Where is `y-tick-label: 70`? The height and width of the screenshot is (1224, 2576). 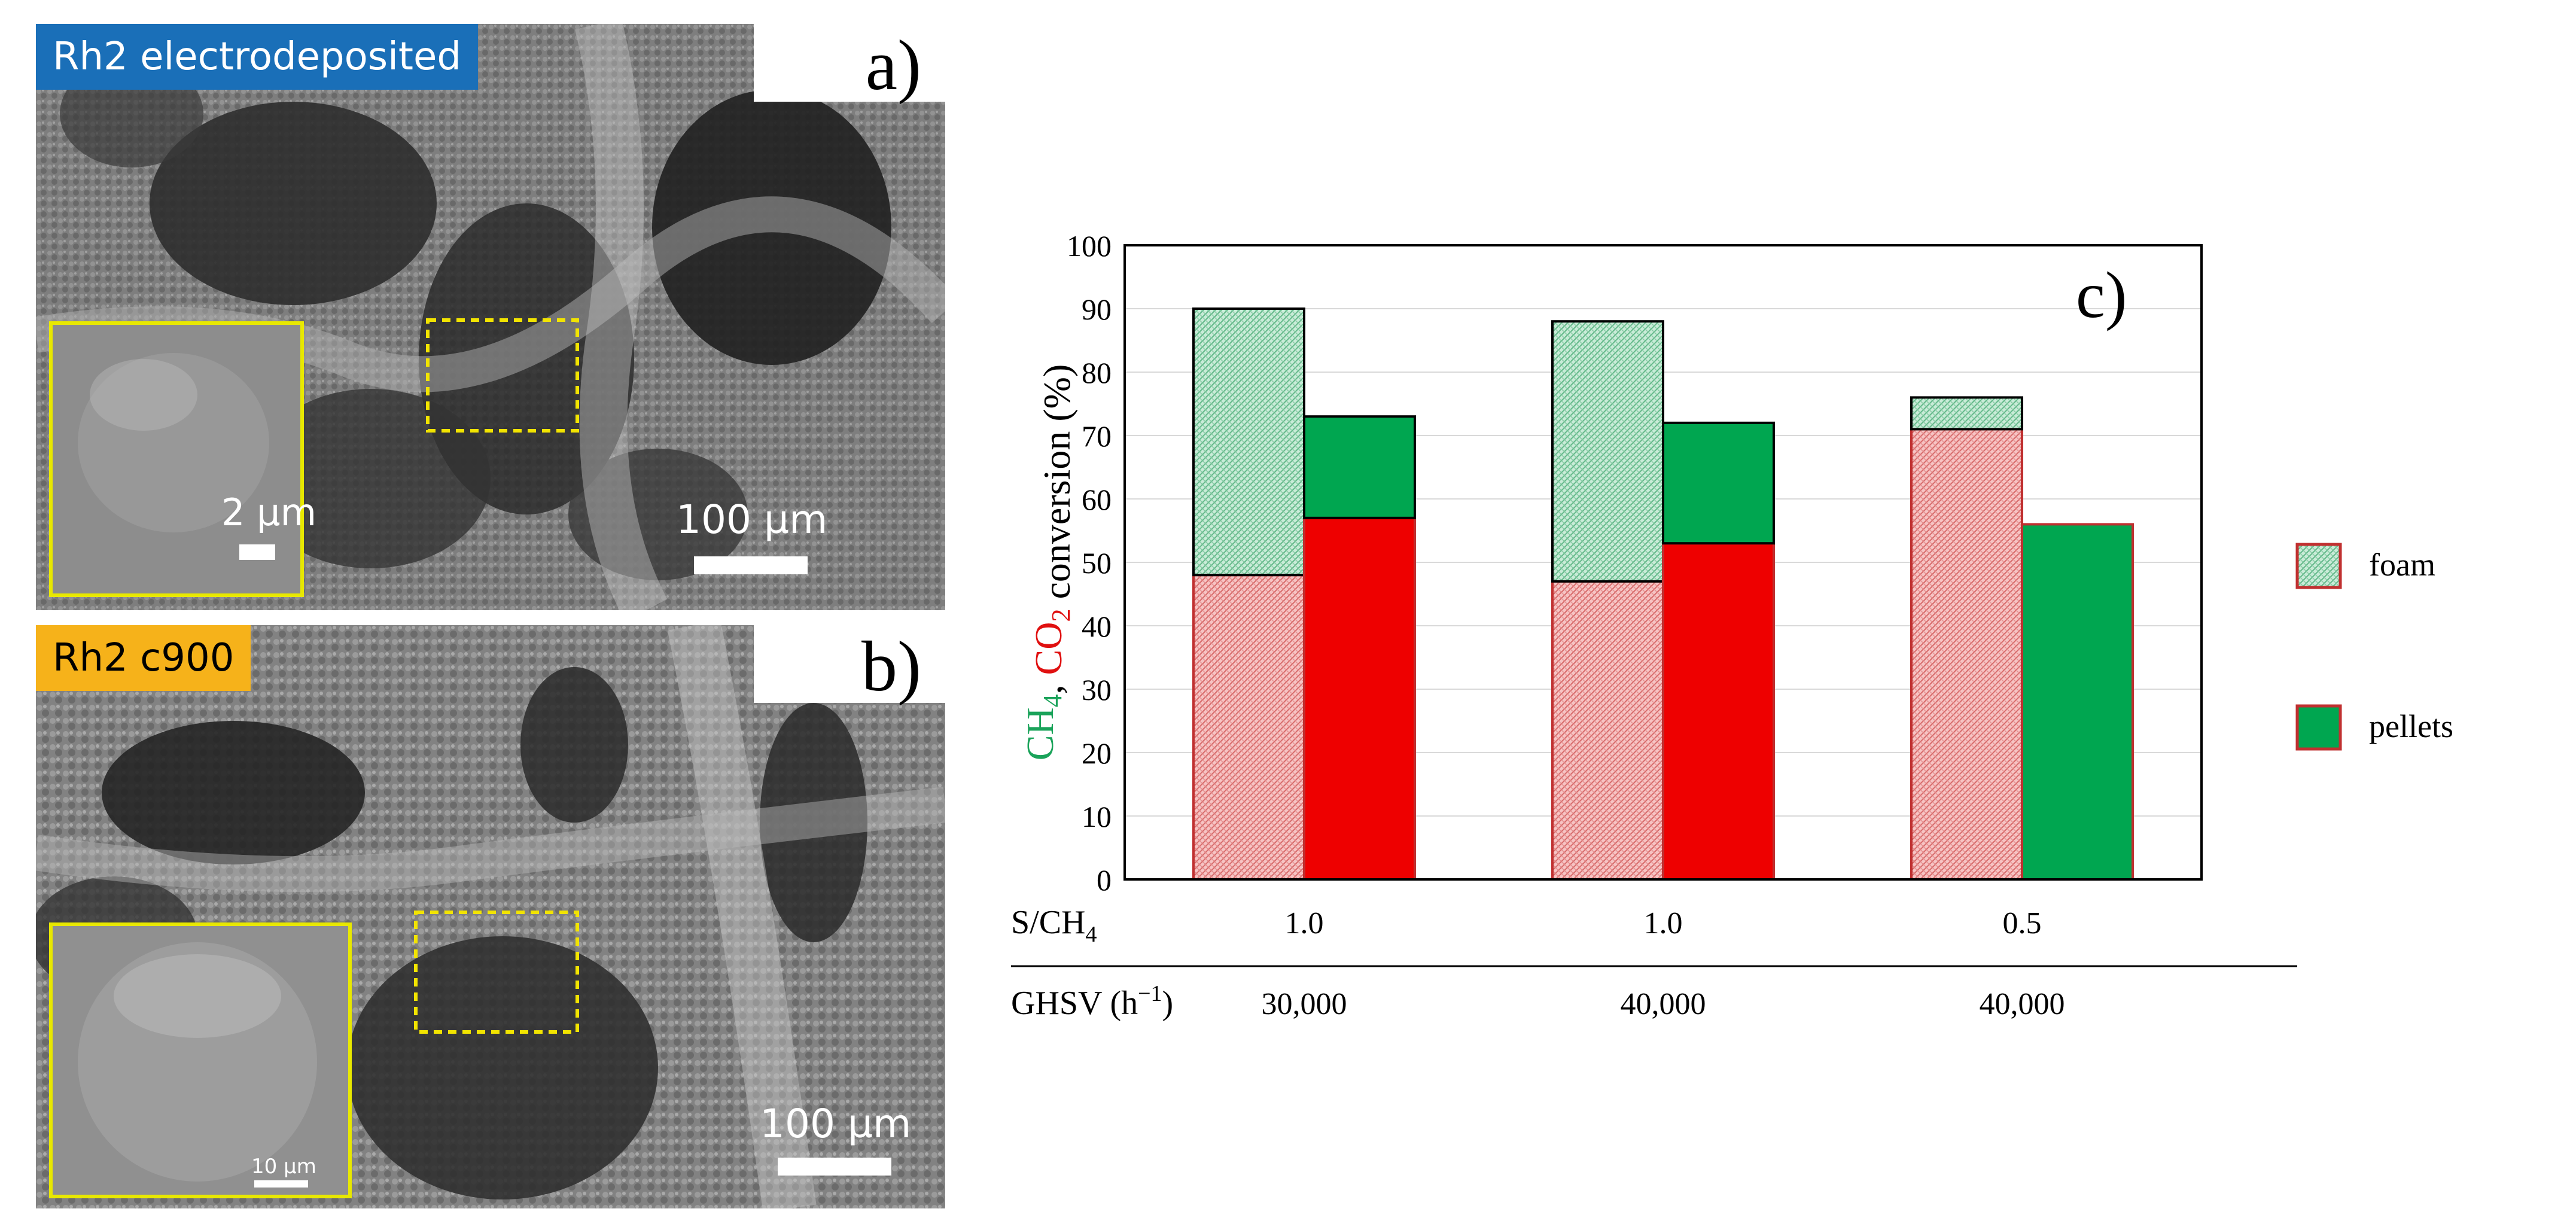 y-tick-label: 70 is located at coordinates (1097, 436).